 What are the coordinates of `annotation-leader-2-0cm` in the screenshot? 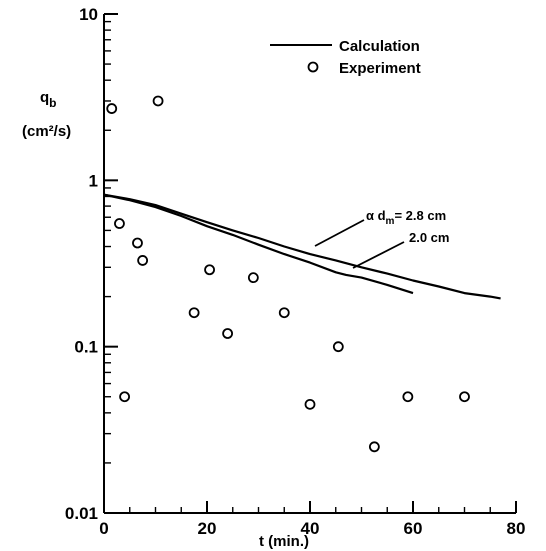 It's located at (378, 255).